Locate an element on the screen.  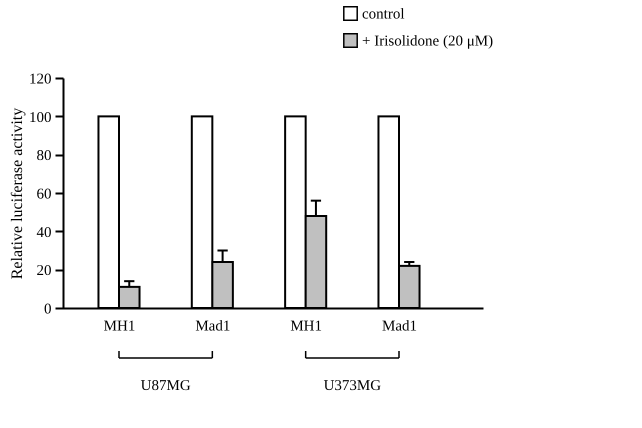
y-tick-label: 100 is located at coordinates (40, 118).